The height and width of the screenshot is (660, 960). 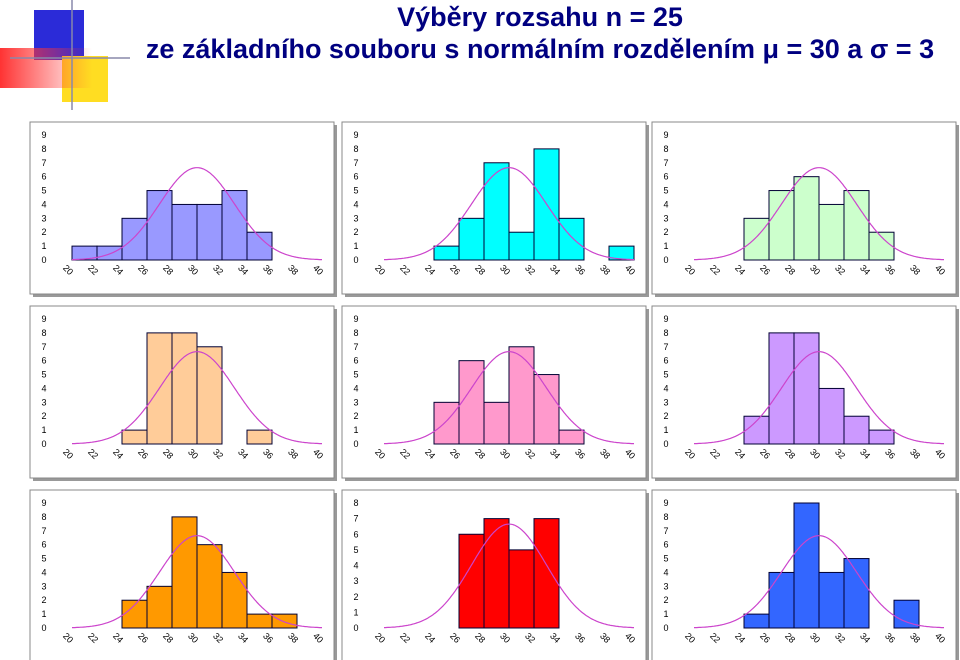 I want to click on title-line: Výběry rozsahu n = 25, so click(x=540, y=17).